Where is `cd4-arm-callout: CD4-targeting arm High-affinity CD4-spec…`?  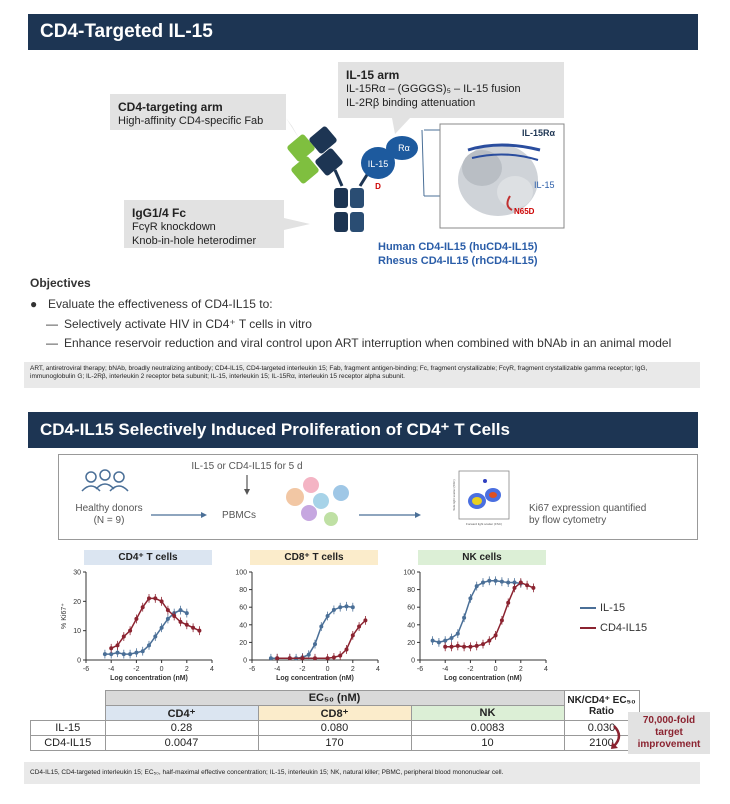 cd4-arm-callout: CD4-targeting arm High-affinity CD4-spec… is located at coordinates (198, 112).